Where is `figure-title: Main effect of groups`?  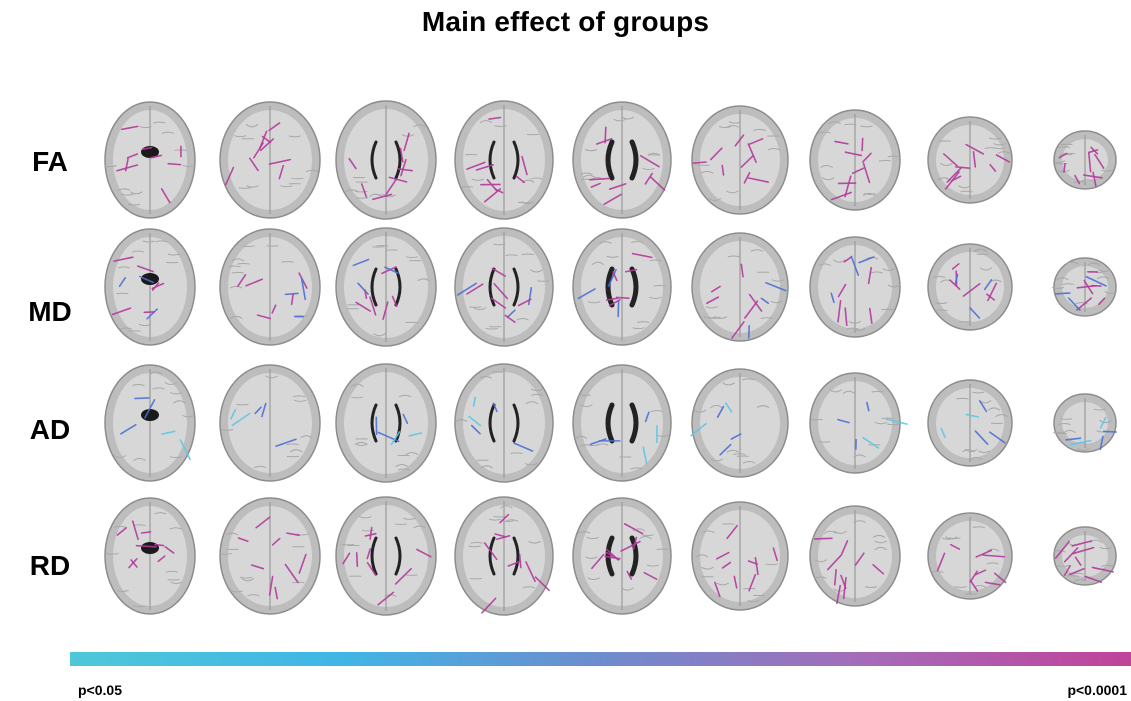
figure-title: Main effect of groups is located at coordinates (565, 21).